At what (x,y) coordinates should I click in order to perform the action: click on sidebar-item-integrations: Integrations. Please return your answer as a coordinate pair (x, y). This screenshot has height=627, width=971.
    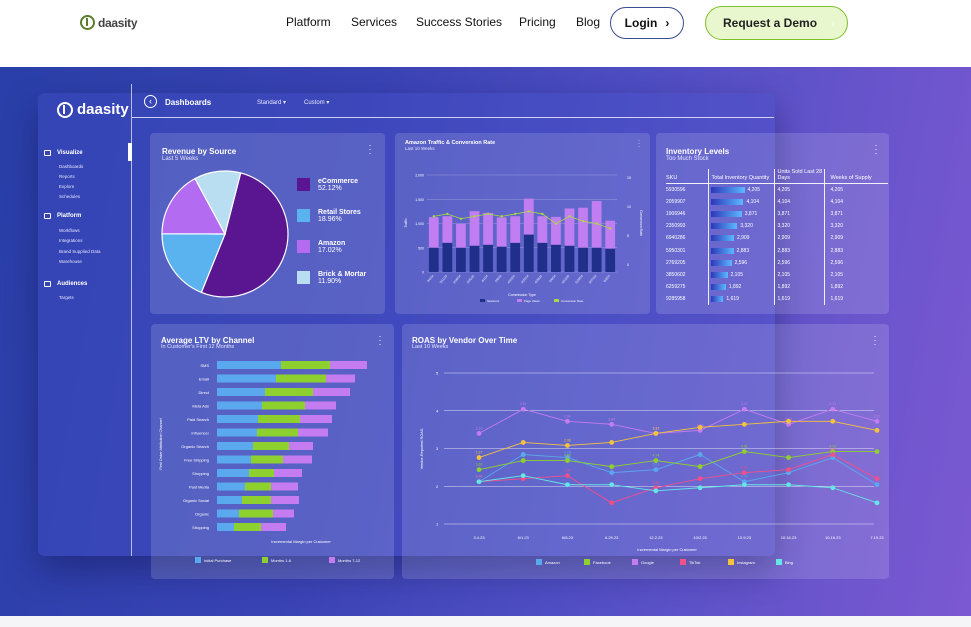
    Looking at the image, I should click on (71, 240).